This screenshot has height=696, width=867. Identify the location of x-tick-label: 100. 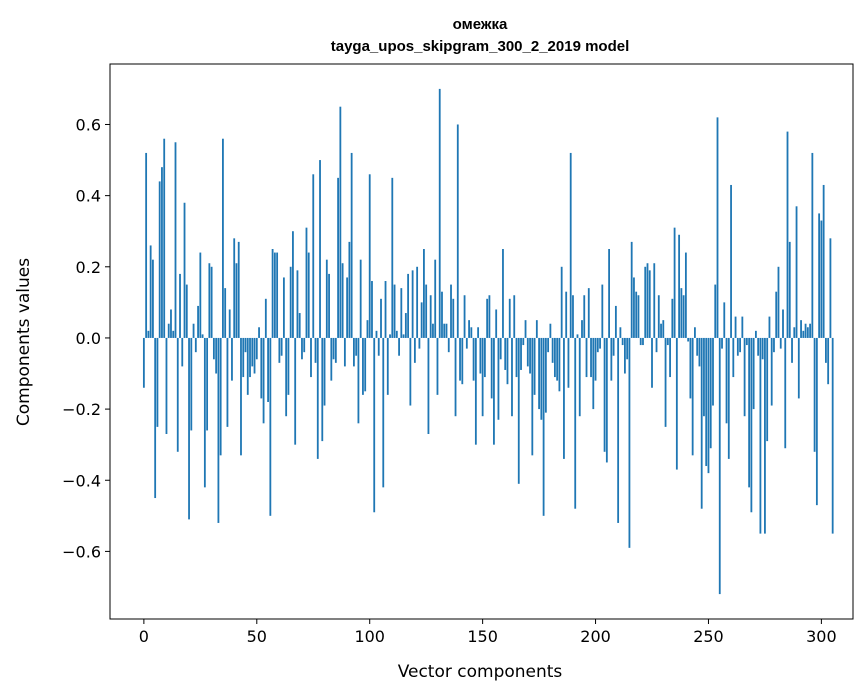
(369, 636).